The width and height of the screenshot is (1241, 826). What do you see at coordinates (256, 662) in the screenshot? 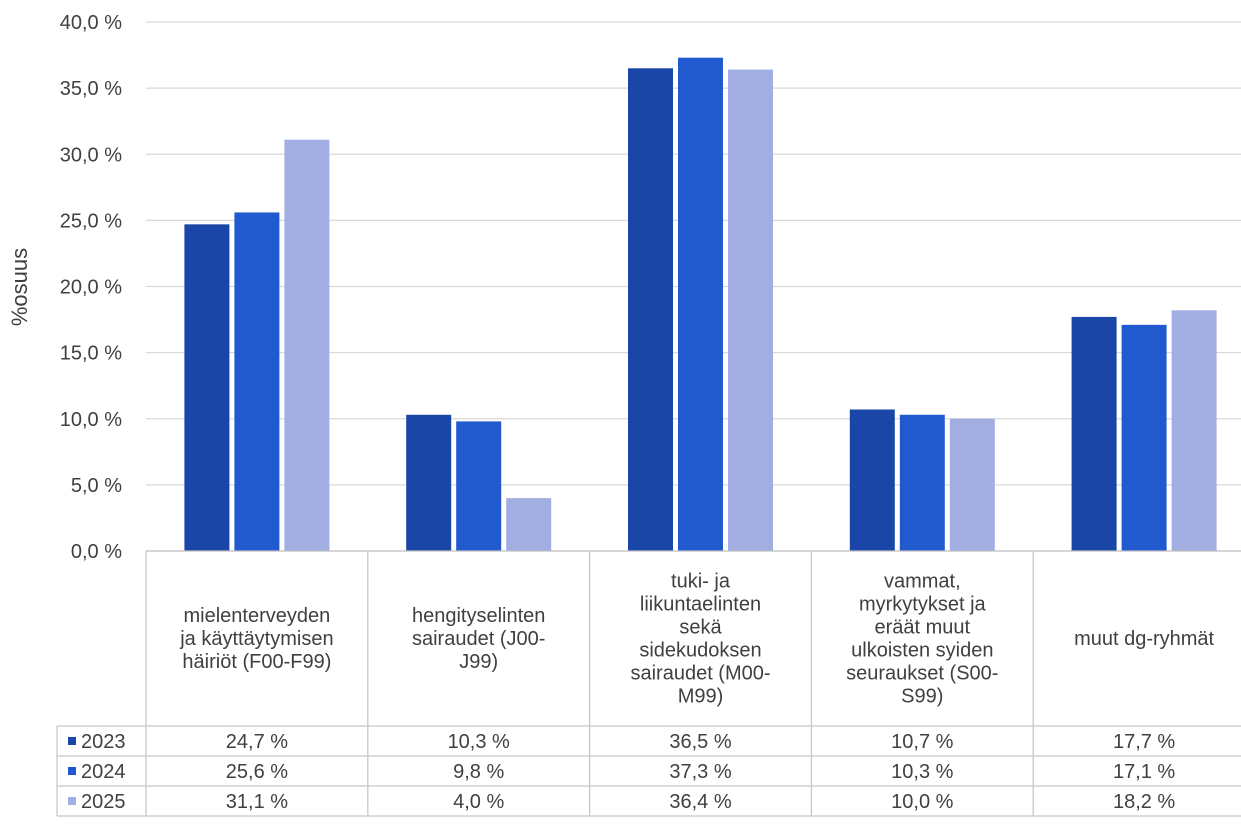
I see `category-label: häiriöt (F00-F99)` at bounding box center [256, 662].